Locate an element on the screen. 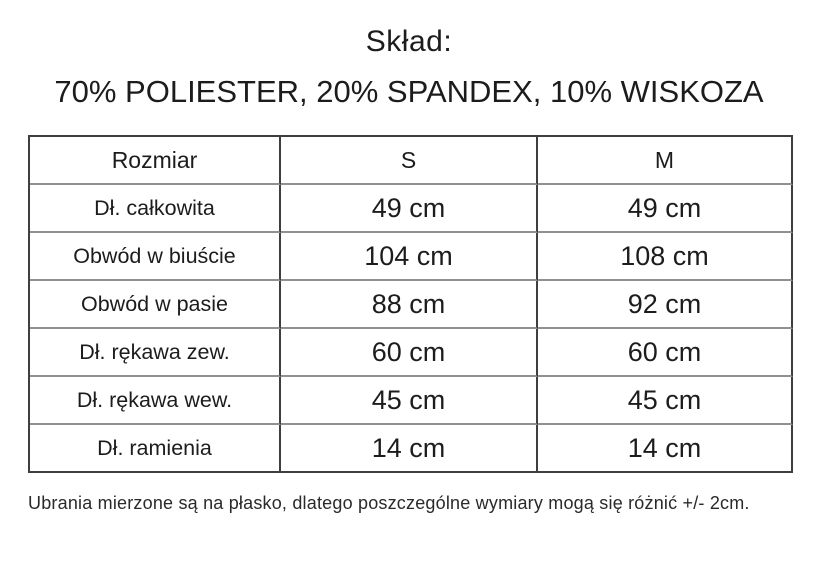  table-row-dl-rekawa-zew: Dł. rękawa zew. 60 cm 60 cm is located at coordinates (411, 353).